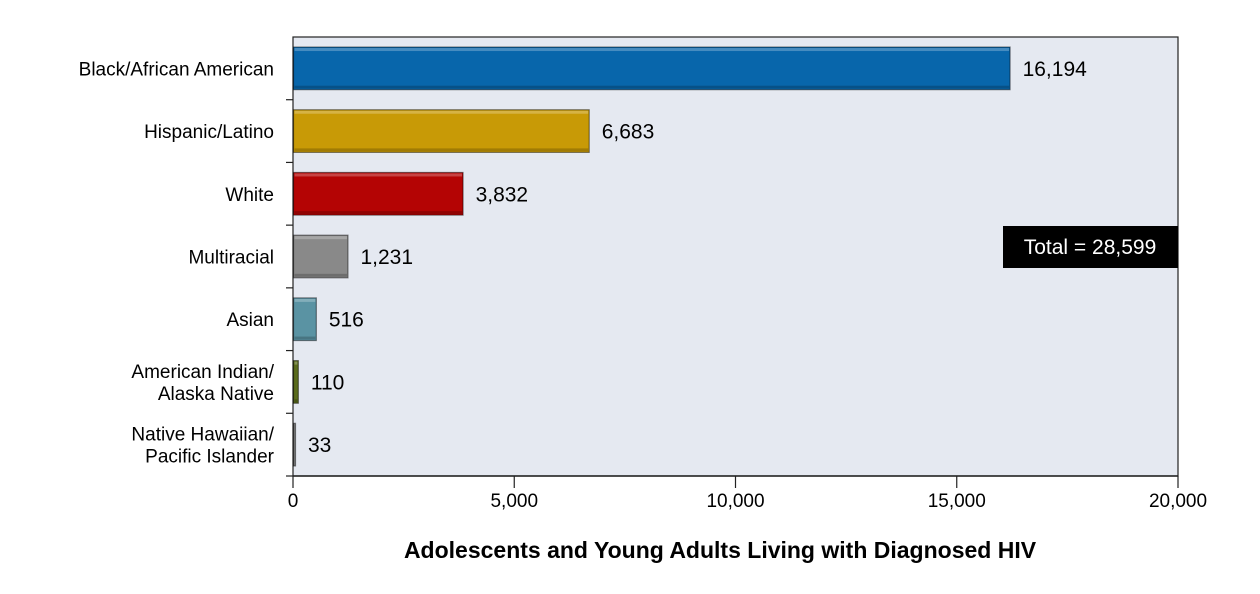  What do you see at coordinates (319, 445) in the screenshot?
I see `value-label: 33` at bounding box center [319, 445].